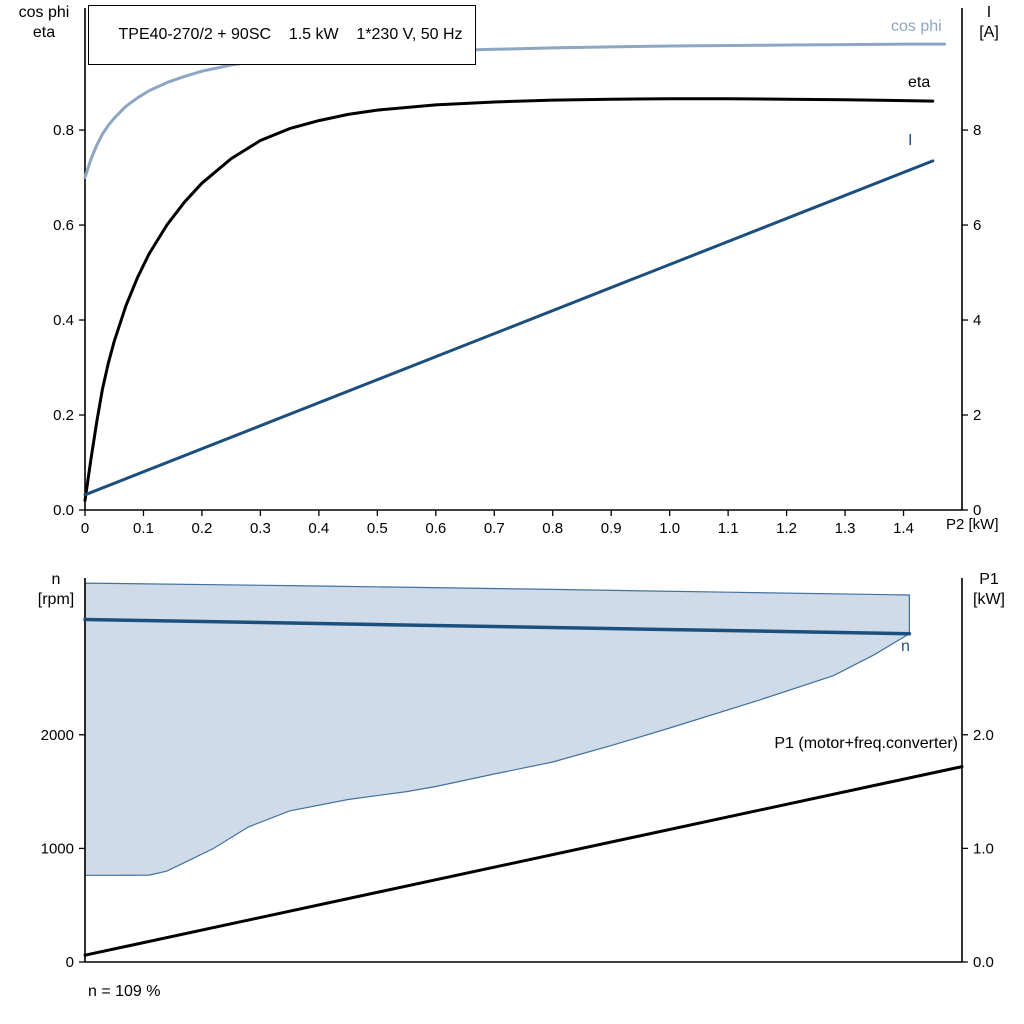 Image resolution: width=1024 pixels, height=1024 pixels. I want to click on eta-axis-label: eta, so click(44, 32).